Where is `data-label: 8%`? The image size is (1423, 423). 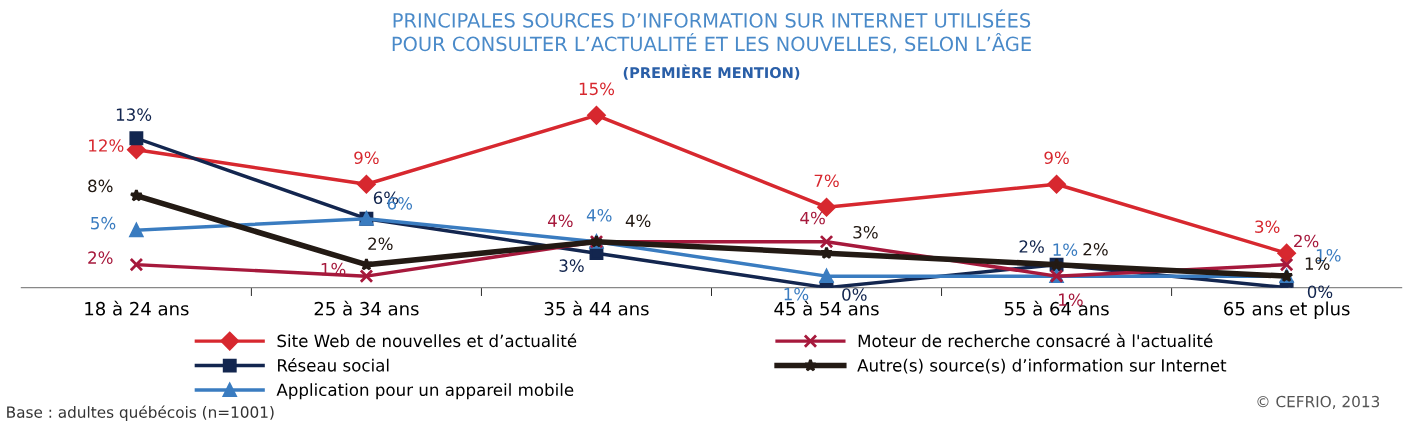 data-label: 8% is located at coordinates (100, 186).